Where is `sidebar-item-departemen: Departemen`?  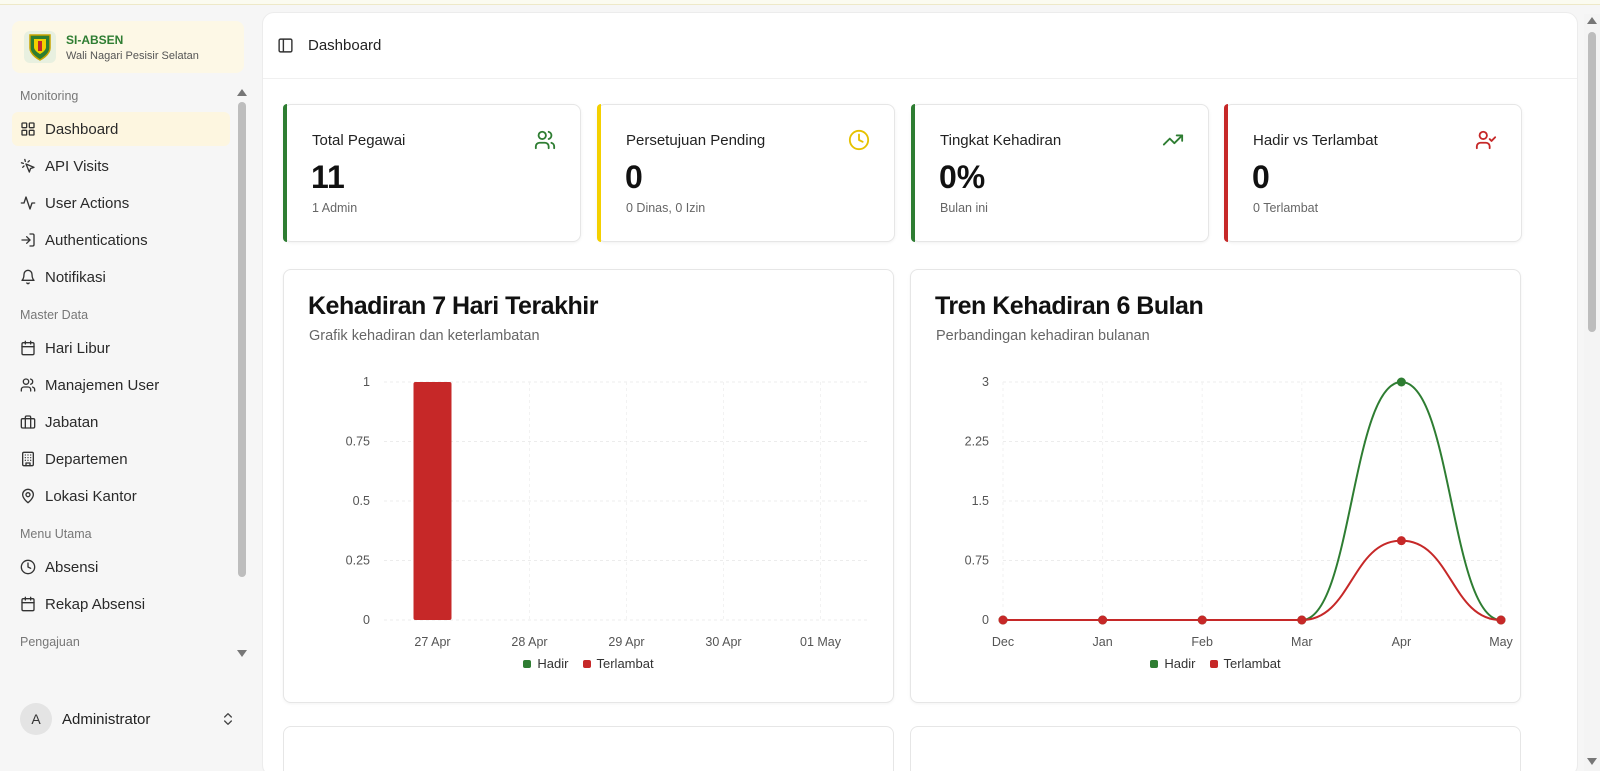 sidebar-item-departemen: Departemen is located at coordinates (121, 459).